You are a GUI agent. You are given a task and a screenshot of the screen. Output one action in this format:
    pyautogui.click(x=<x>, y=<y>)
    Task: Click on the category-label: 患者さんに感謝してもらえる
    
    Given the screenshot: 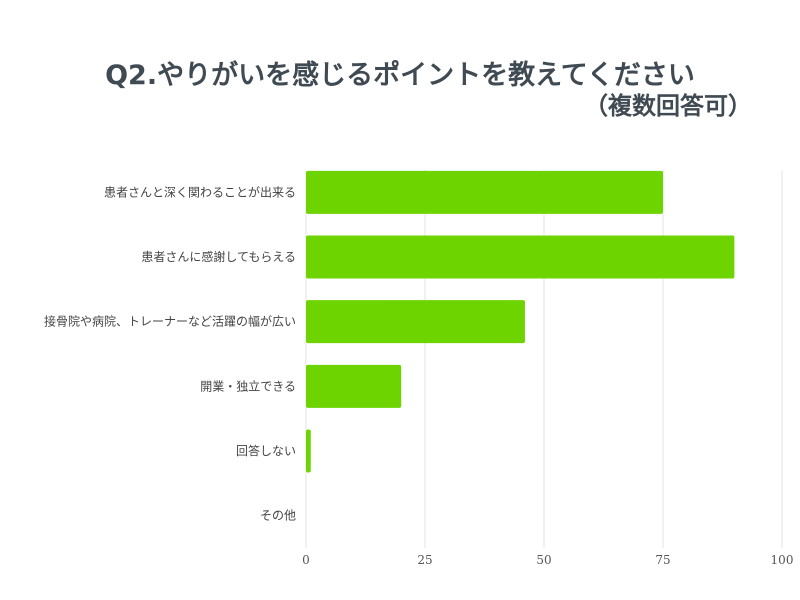 What is the action you would take?
    pyautogui.click(x=218, y=256)
    